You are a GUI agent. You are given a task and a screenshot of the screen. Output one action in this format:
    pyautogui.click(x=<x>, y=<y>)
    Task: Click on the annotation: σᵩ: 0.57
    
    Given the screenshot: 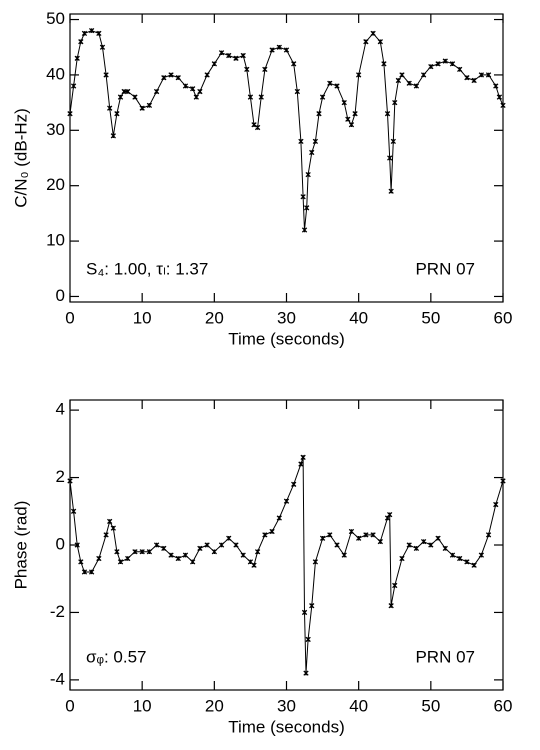 What is the action you would take?
    pyautogui.click(x=116, y=656)
    